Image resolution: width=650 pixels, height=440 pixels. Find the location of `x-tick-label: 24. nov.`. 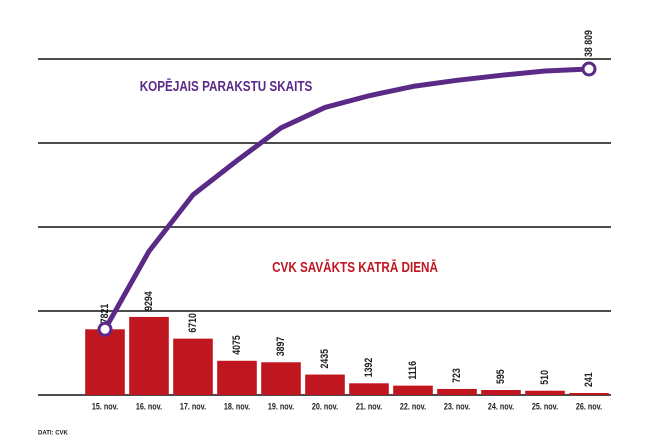

x-tick-label: 24. nov. is located at coordinates (501, 407).